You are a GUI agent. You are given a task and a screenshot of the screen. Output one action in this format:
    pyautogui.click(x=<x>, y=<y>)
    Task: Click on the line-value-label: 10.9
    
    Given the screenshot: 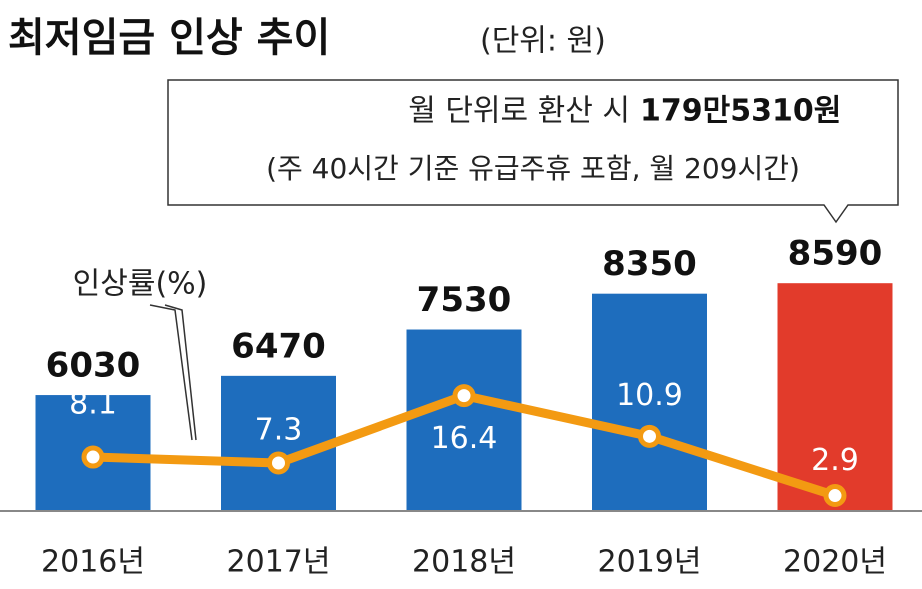 What is the action you would take?
    pyautogui.click(x=649, y=395)
    